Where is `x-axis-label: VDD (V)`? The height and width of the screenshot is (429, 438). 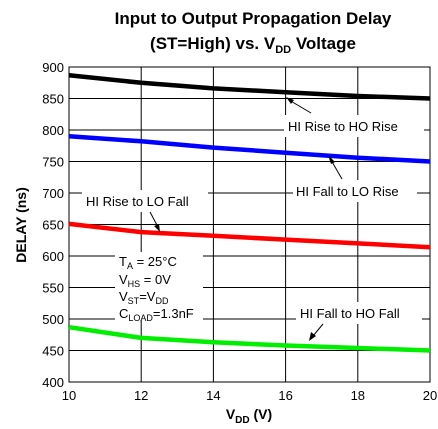 x-axis-label: VDD (V) is located at coordinates (249, 416).